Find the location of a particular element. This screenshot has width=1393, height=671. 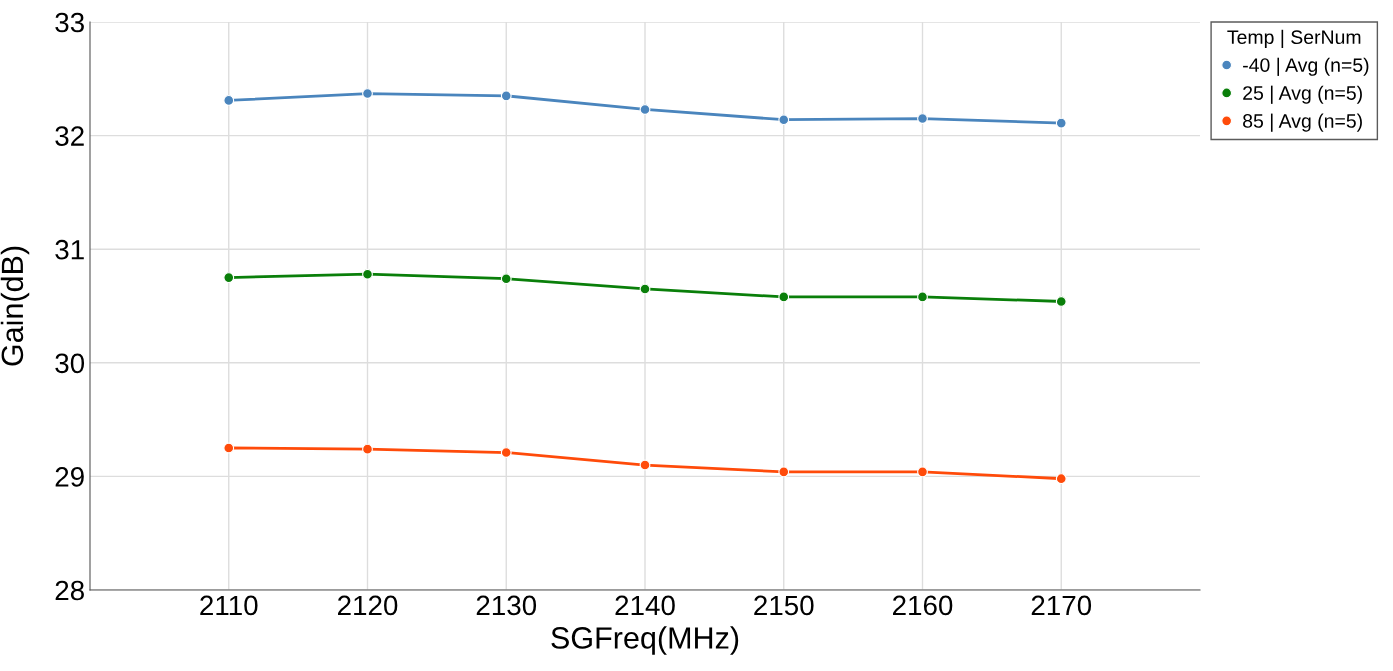

x-tick-label: 2170 is located at coordinates (1061, 605).